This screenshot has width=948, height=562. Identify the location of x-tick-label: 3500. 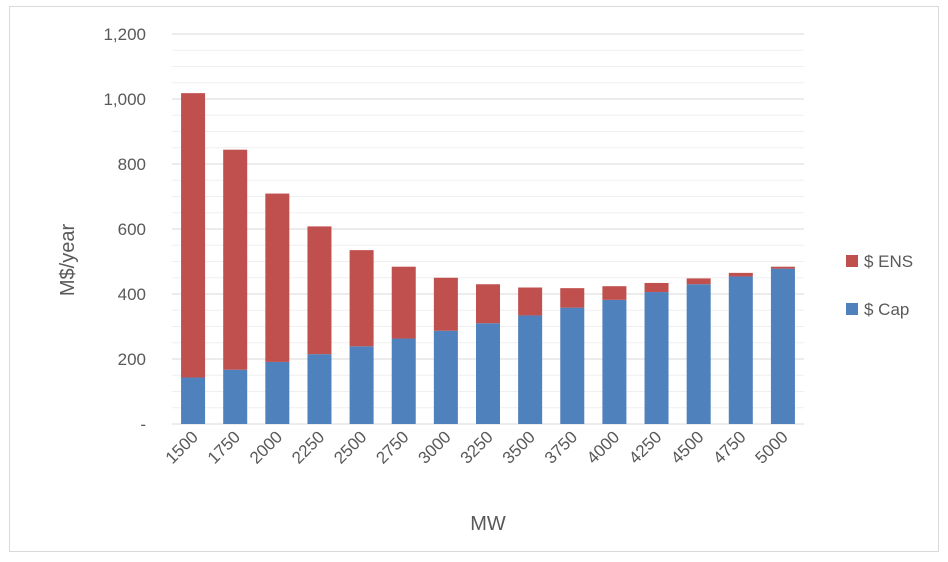
(519, 447).